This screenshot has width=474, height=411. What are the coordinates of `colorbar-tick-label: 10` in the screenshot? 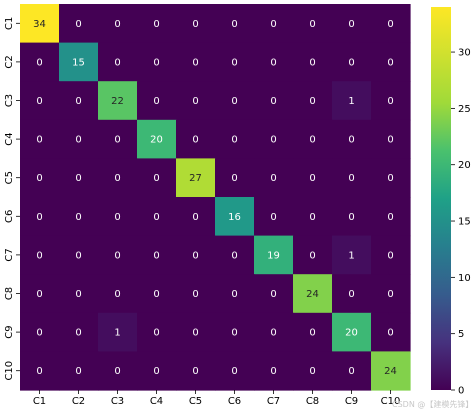 It's located at (464, 278).